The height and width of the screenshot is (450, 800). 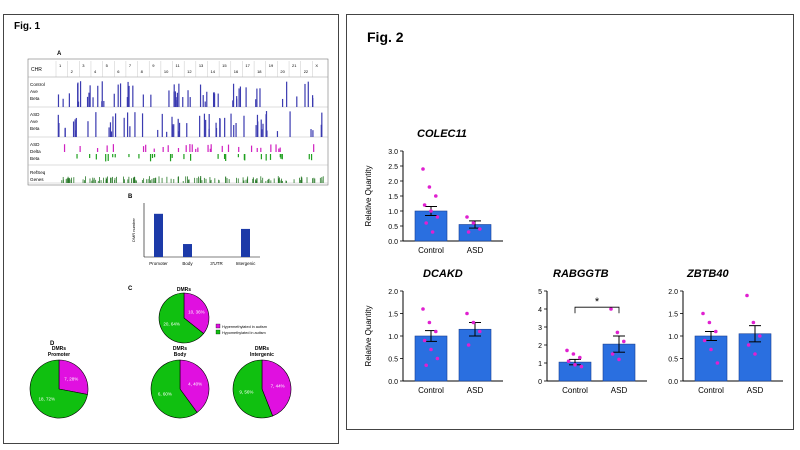 I want to click on y-tick-label: 2.0, so click(x=393, y=292).